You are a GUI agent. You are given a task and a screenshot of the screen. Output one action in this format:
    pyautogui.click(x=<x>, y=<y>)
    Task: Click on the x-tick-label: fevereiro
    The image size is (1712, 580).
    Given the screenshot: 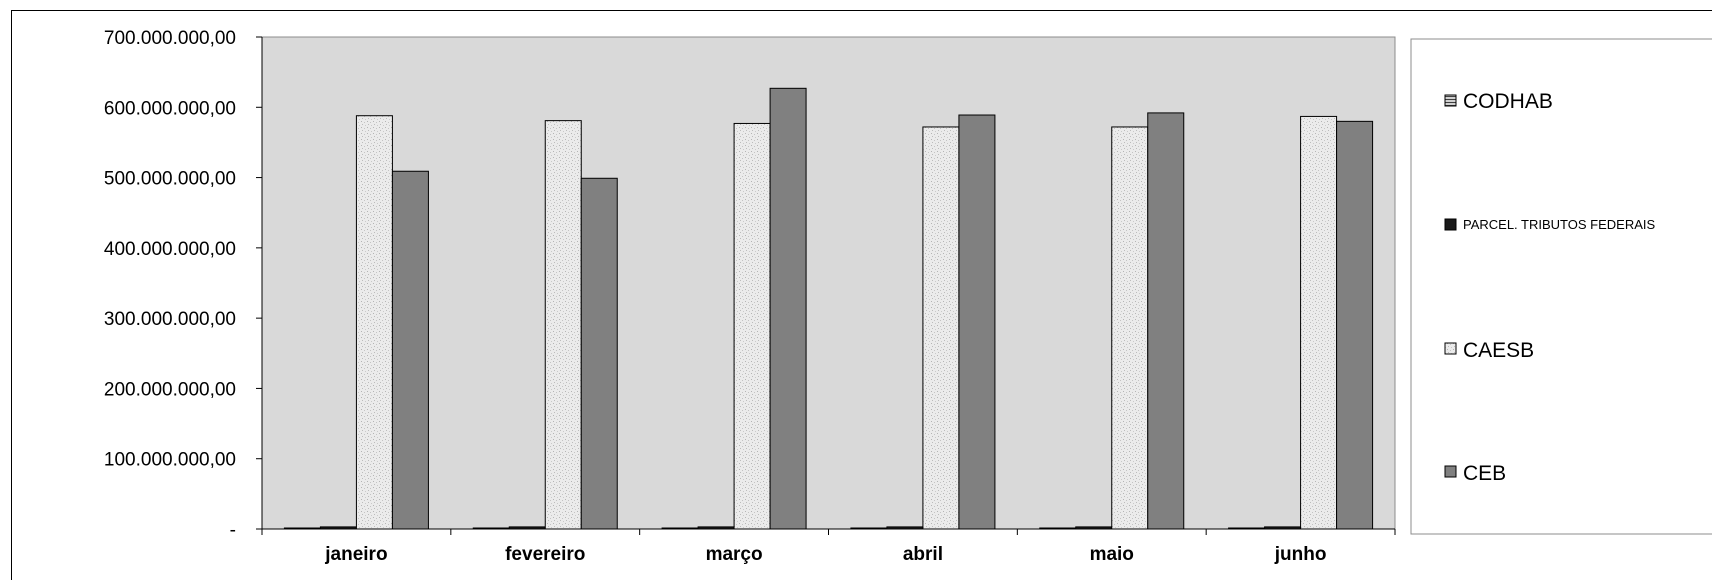 What is the action you would take?
    pyautogui.click(x=545, y=554)
    